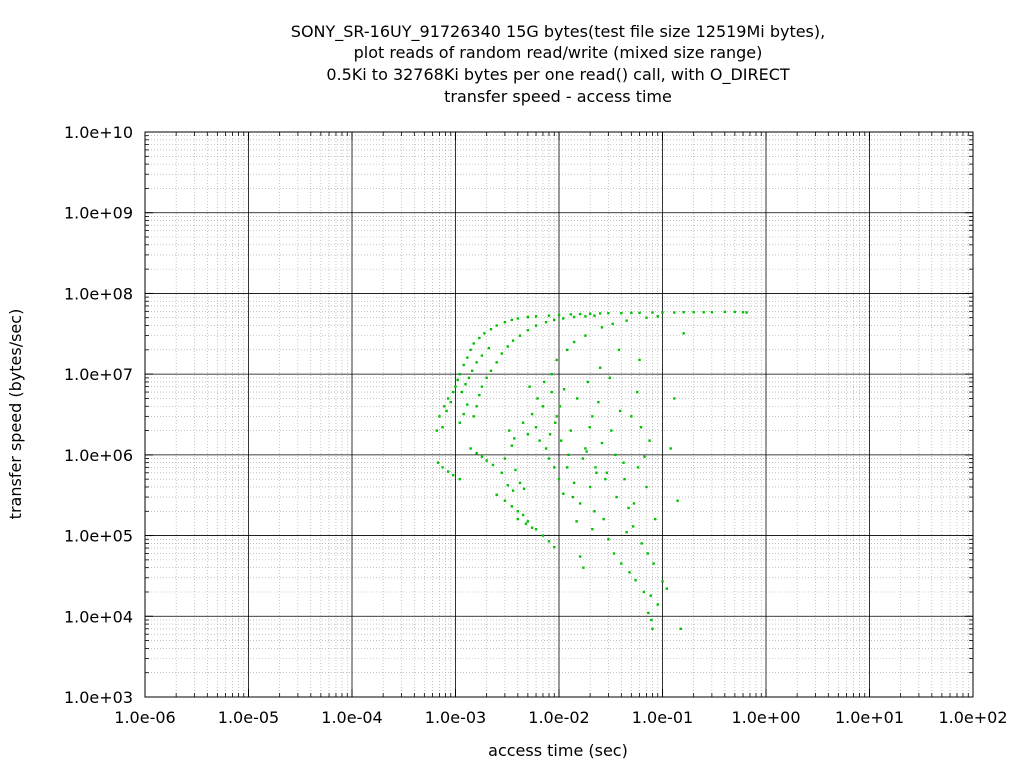 The height and width of the screenshot is (768, 1024). What do you see at coordinates (144, 717) in the screenshot?
I see `x-tick-label: 1.0e-06` at bounding box center [144, 717].